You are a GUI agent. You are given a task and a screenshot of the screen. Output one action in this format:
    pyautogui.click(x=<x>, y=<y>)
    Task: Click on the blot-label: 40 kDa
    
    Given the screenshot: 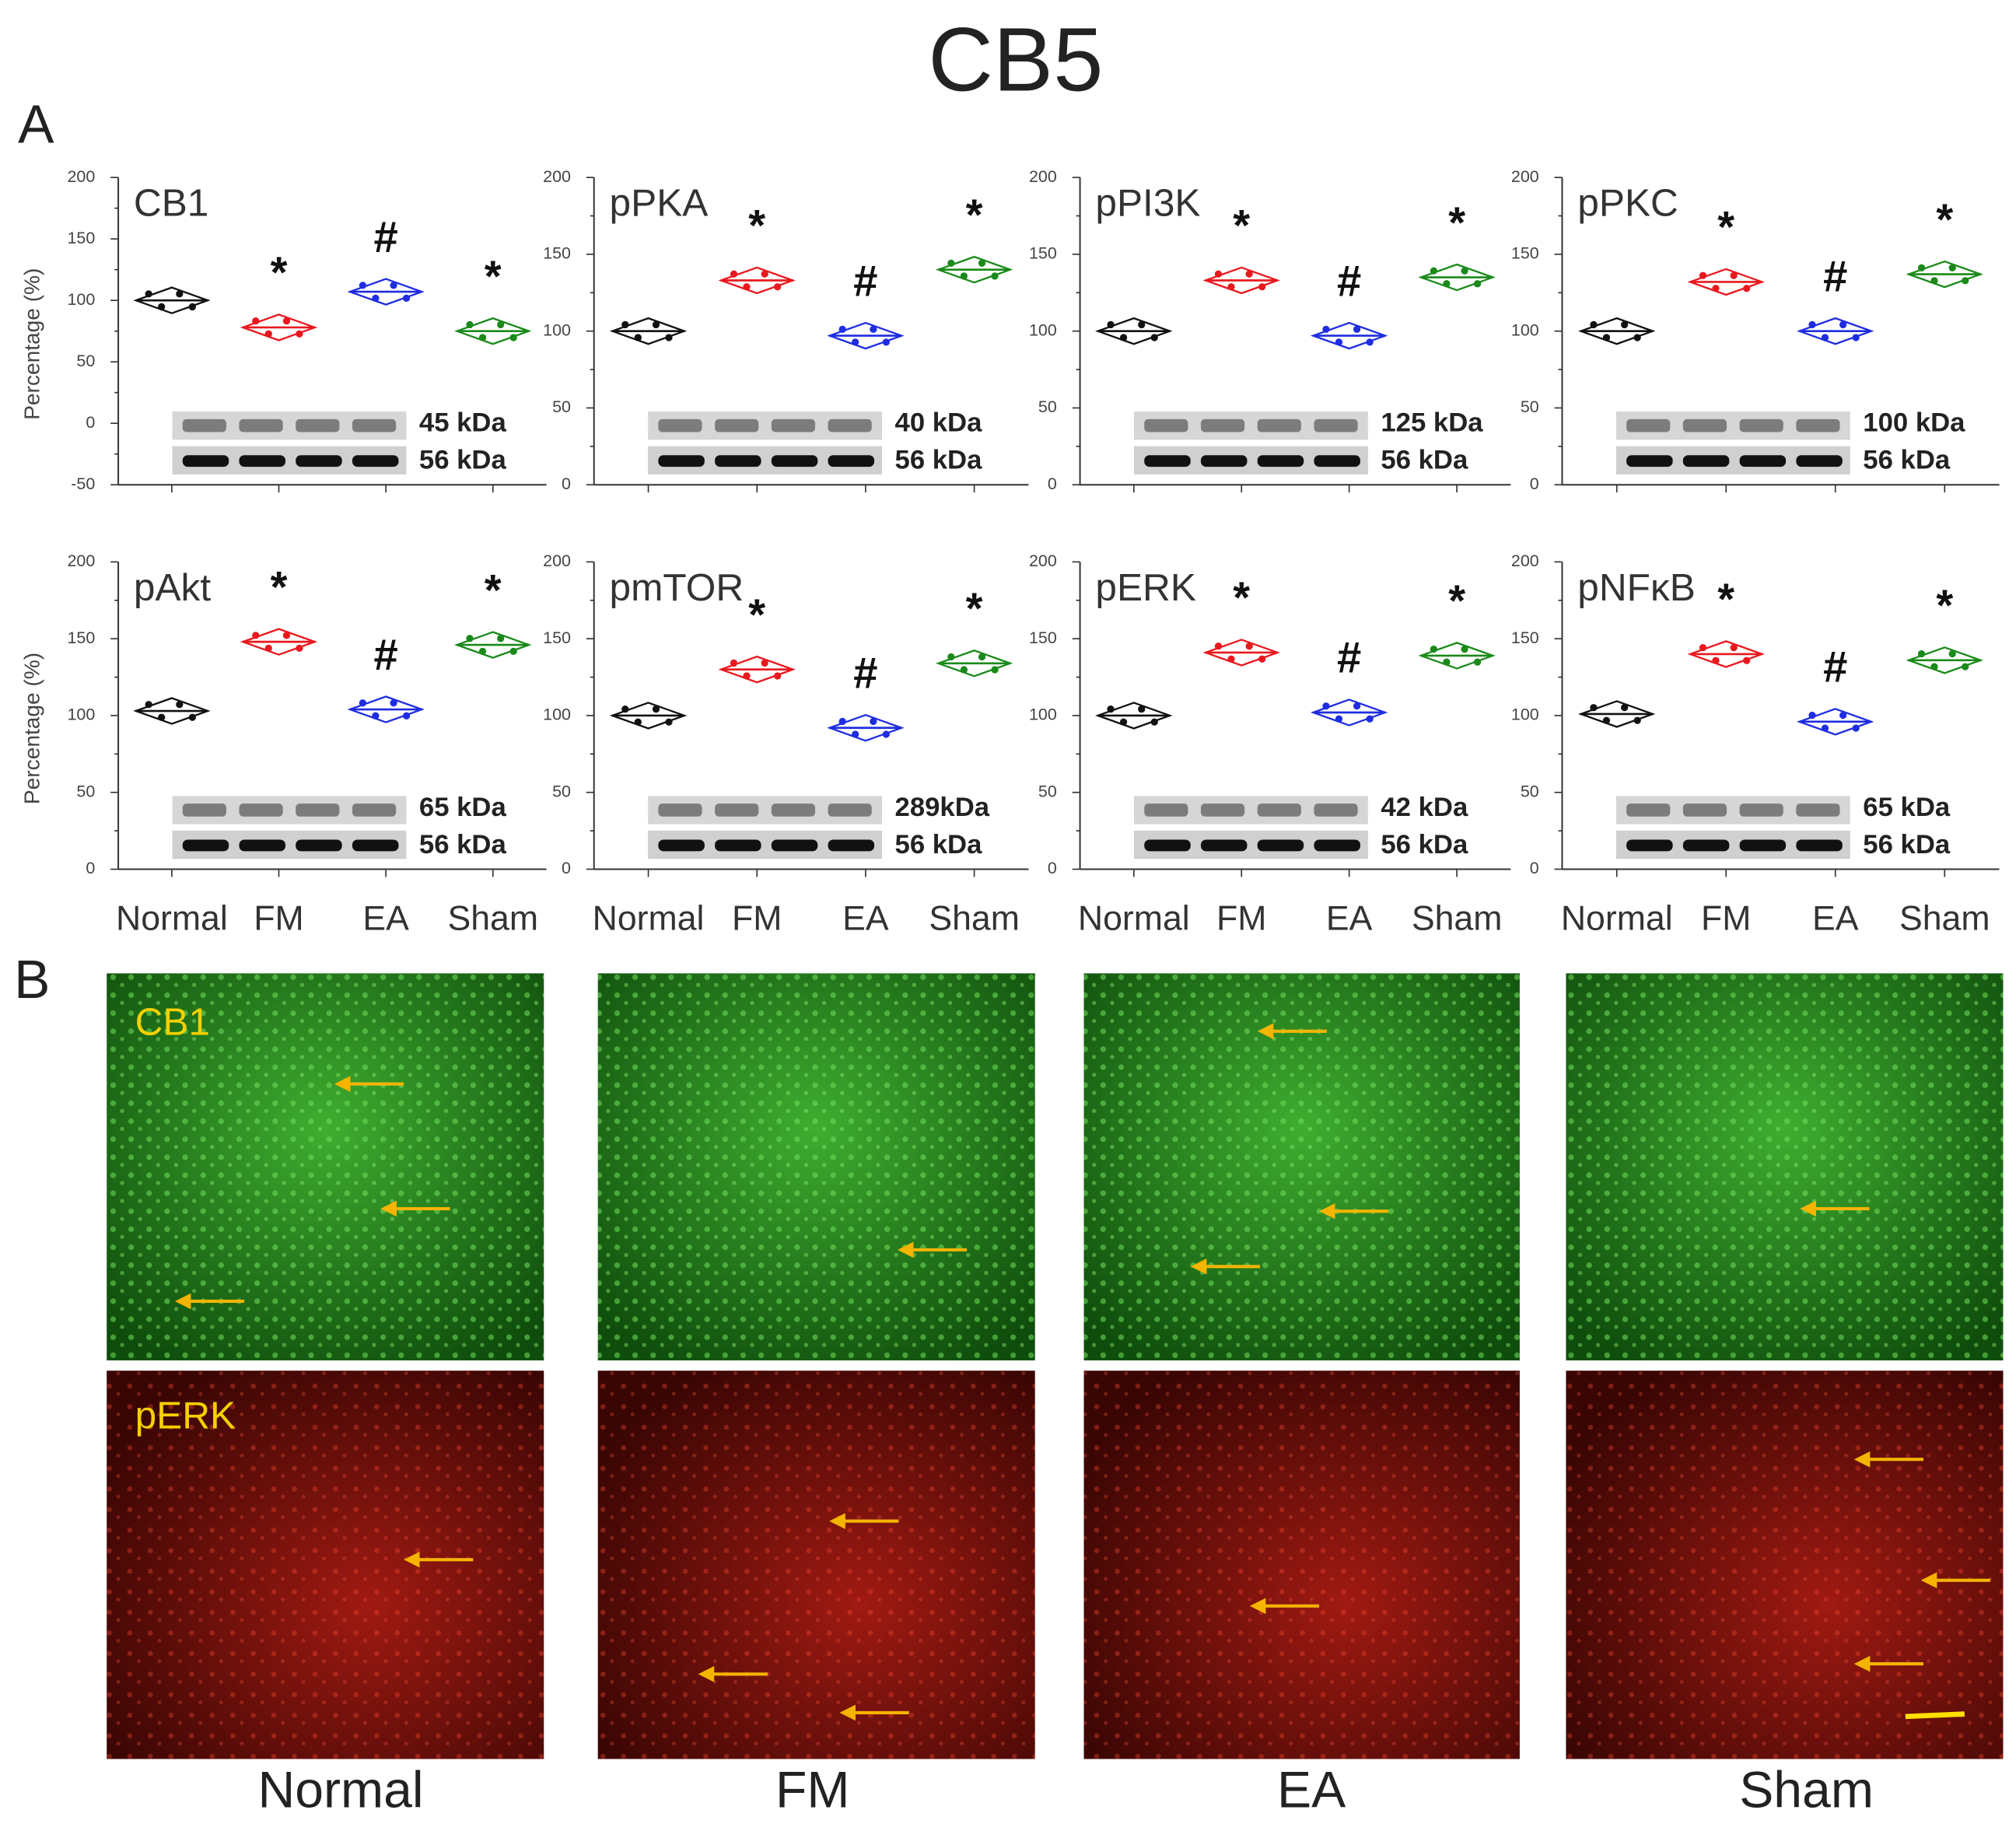 What is the action you would take?
    pyautogui.click(x=939, y=423)
    